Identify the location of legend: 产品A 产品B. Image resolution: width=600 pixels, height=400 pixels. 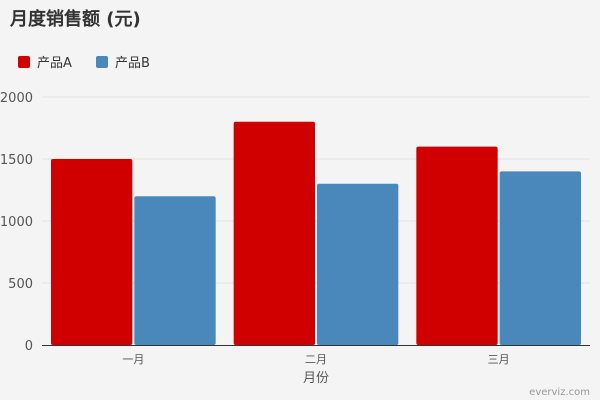
(84, 63).